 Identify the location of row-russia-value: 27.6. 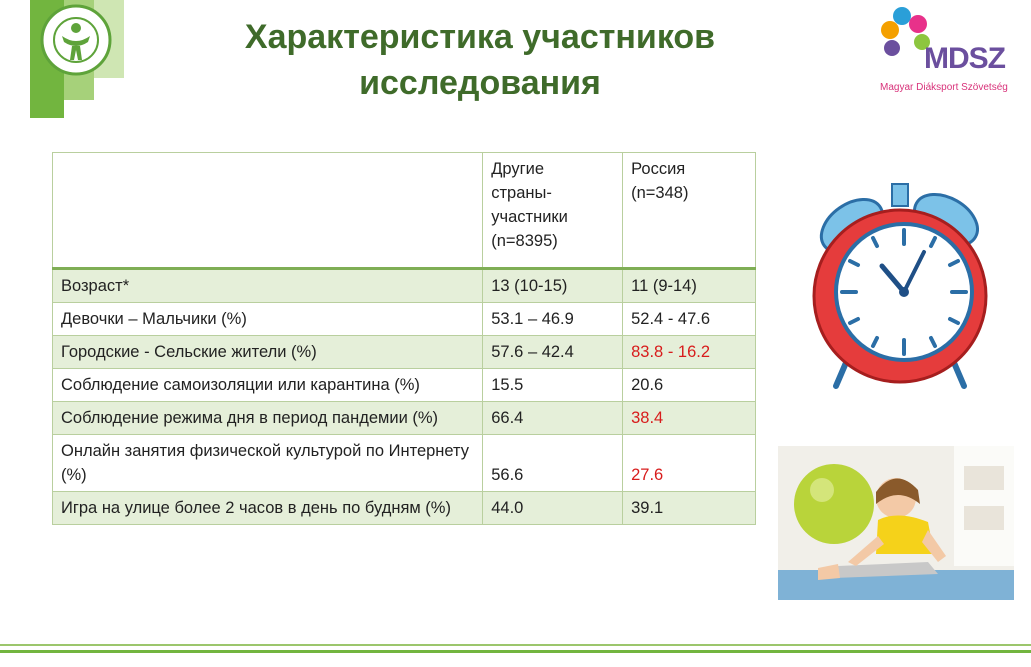
(689, 463).